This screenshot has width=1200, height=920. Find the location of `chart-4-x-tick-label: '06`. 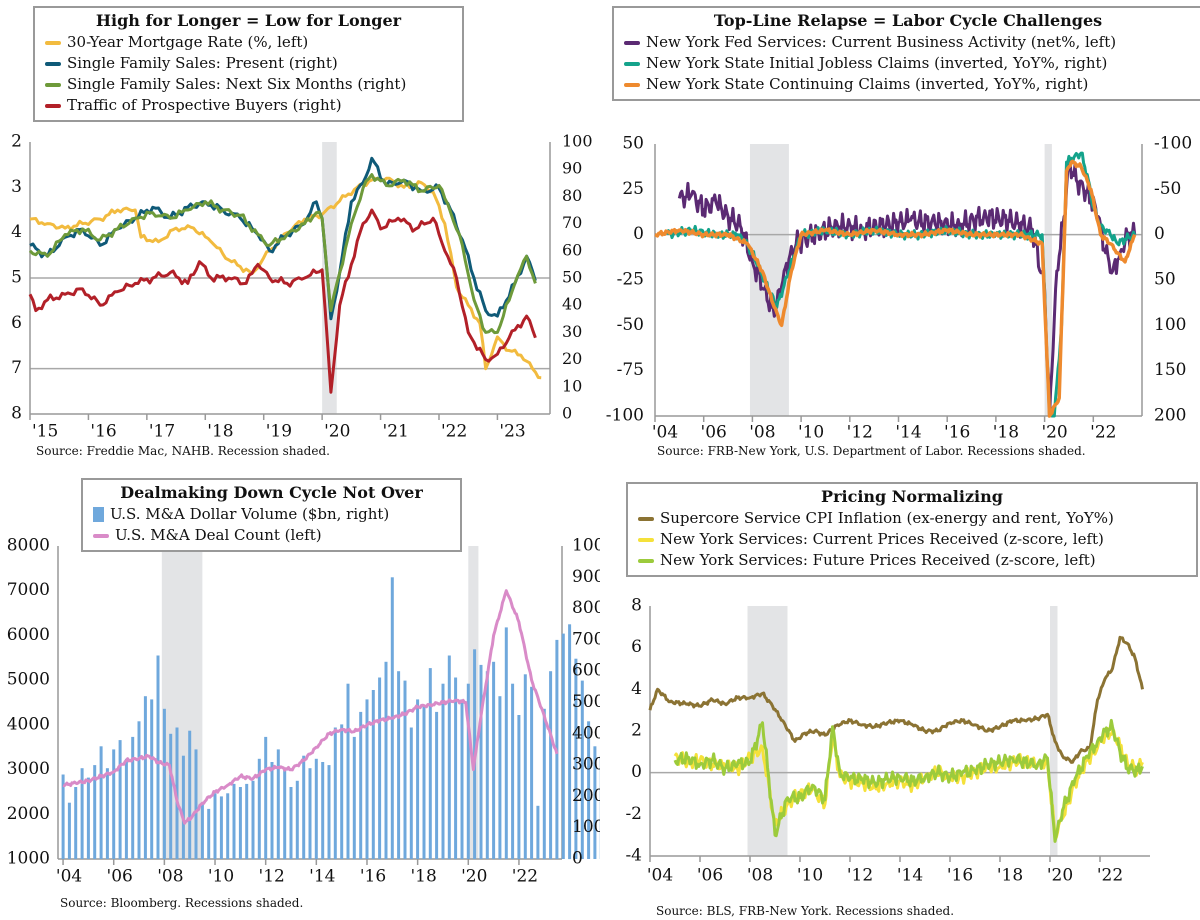

chart-4-x-tick-label: '06 is located at coordinates (710, 876).